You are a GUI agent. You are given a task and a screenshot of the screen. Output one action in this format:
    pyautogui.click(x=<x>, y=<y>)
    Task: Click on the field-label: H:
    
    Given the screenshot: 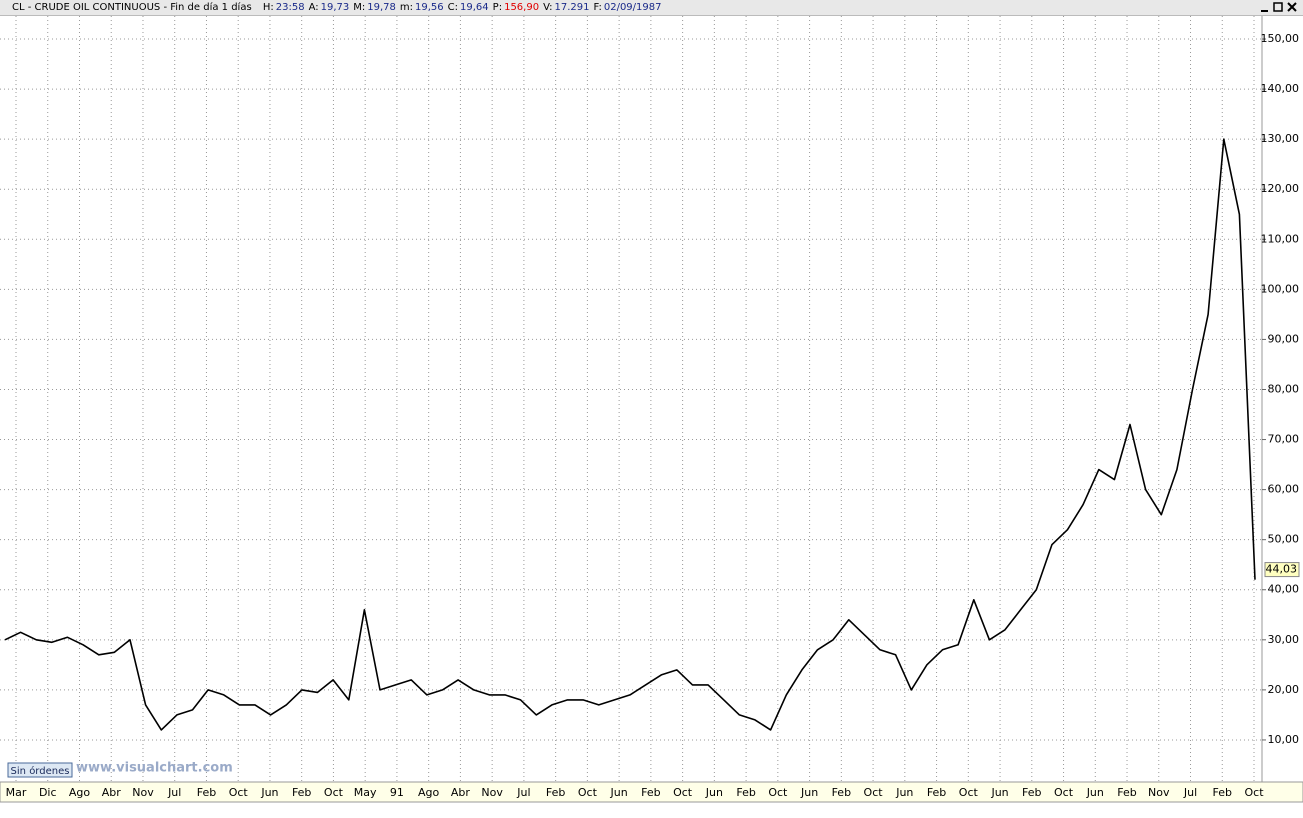 What is the action you would take?
    pyautogui.click(x=268, y=7)
    